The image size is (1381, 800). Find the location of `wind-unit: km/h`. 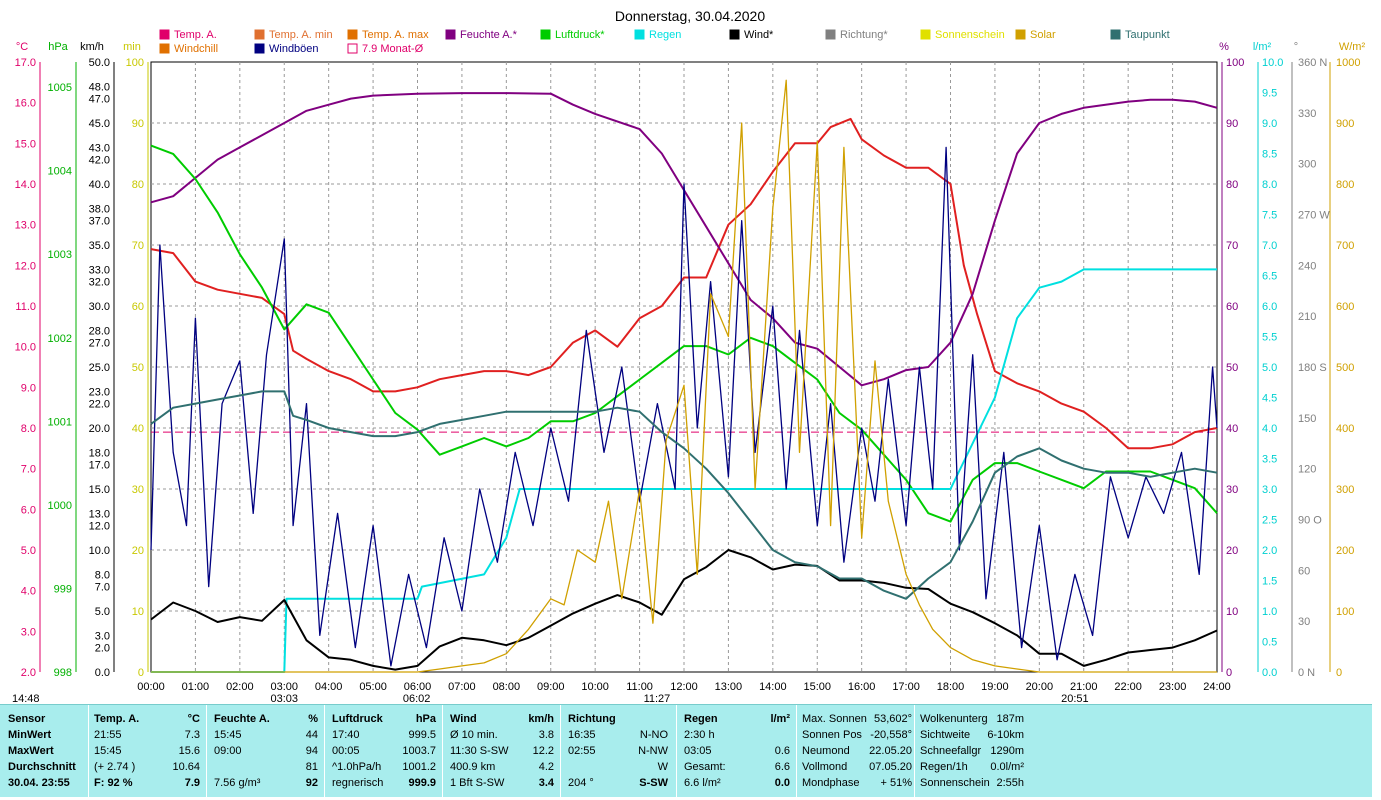

wind-unit: km/h is located at coordinates (541, 719).